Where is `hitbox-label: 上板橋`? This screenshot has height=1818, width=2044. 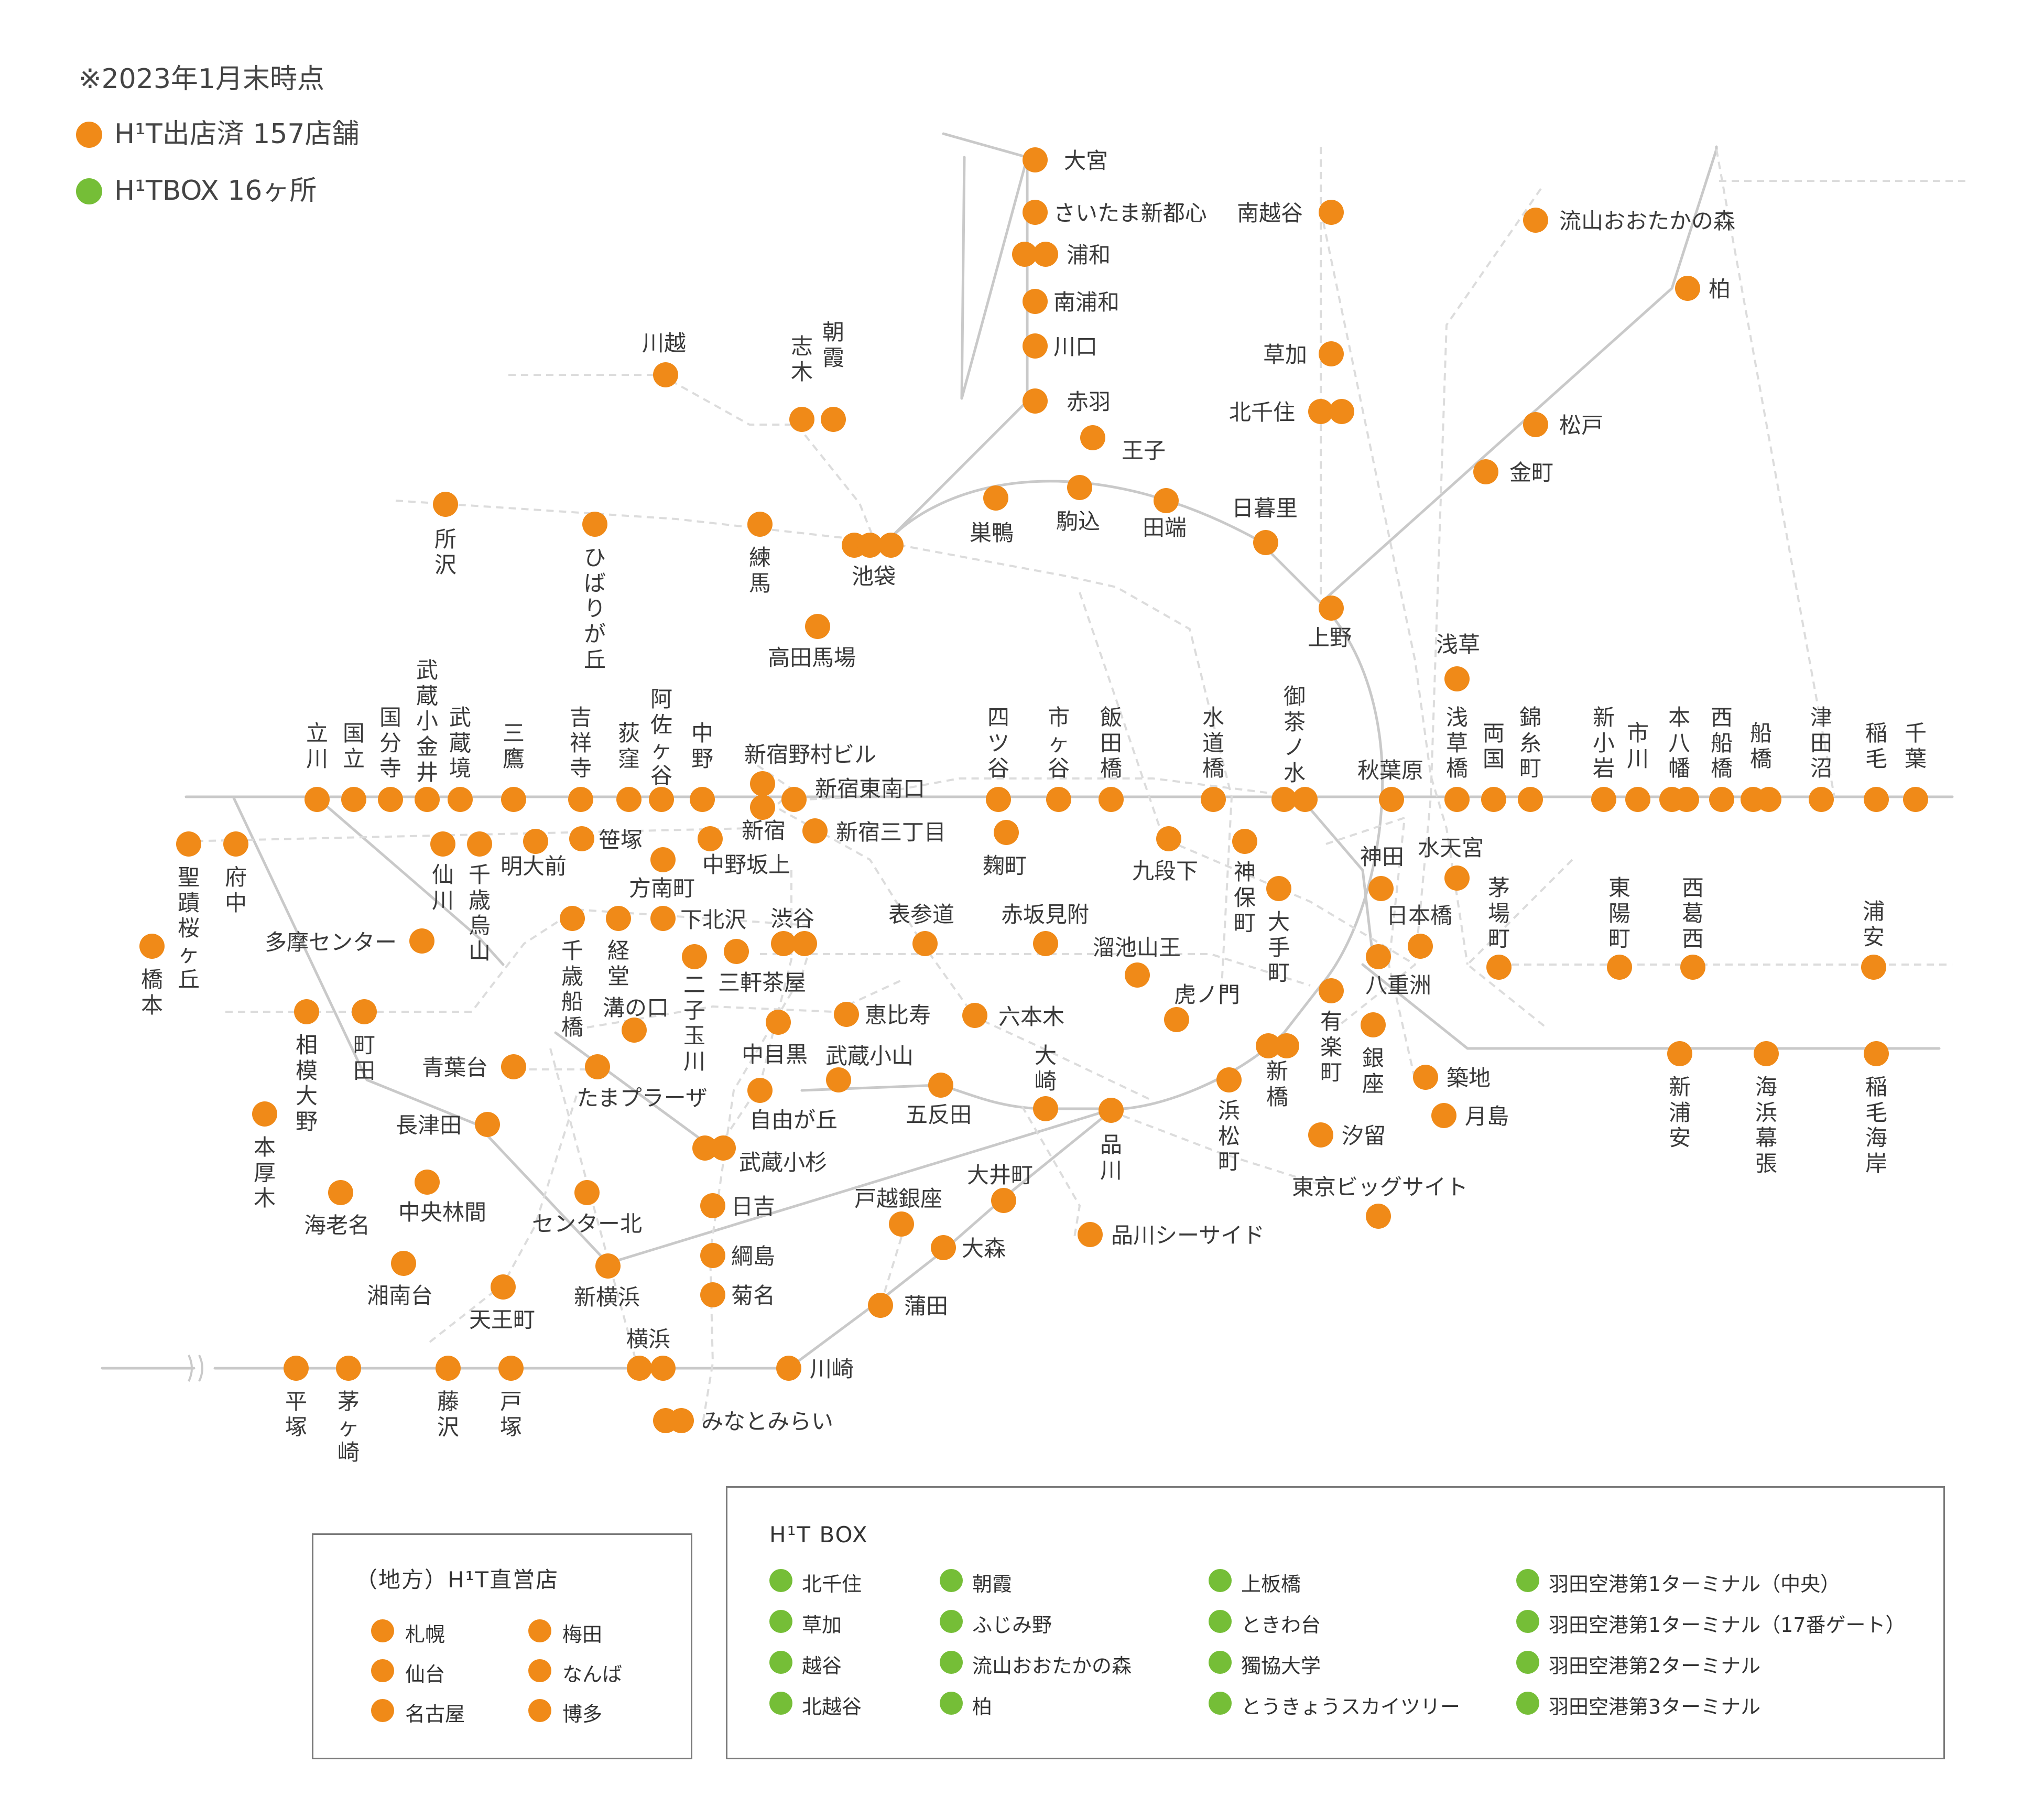
hitbox-label: 上板橋 is located at coordinates (1271, 1585).